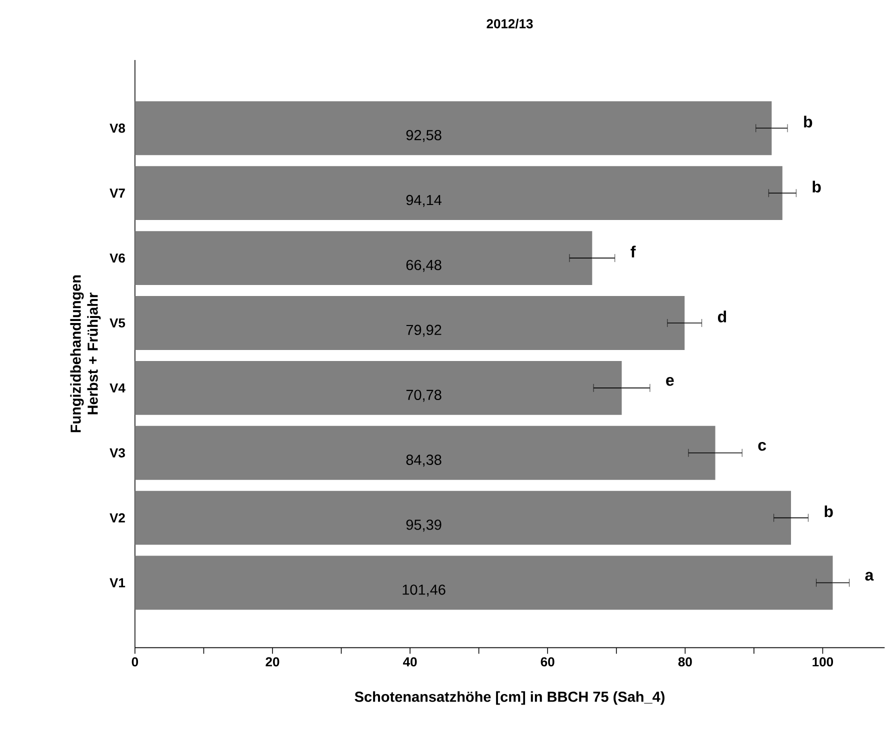 This screenshot has width=885, height=735. What do you see at coordinates (85, 354) in the screenshot?
I see `y-axis-title: Fungizidbehandlungen Herbst + Frühjahr` at bounding box center [85, 354].